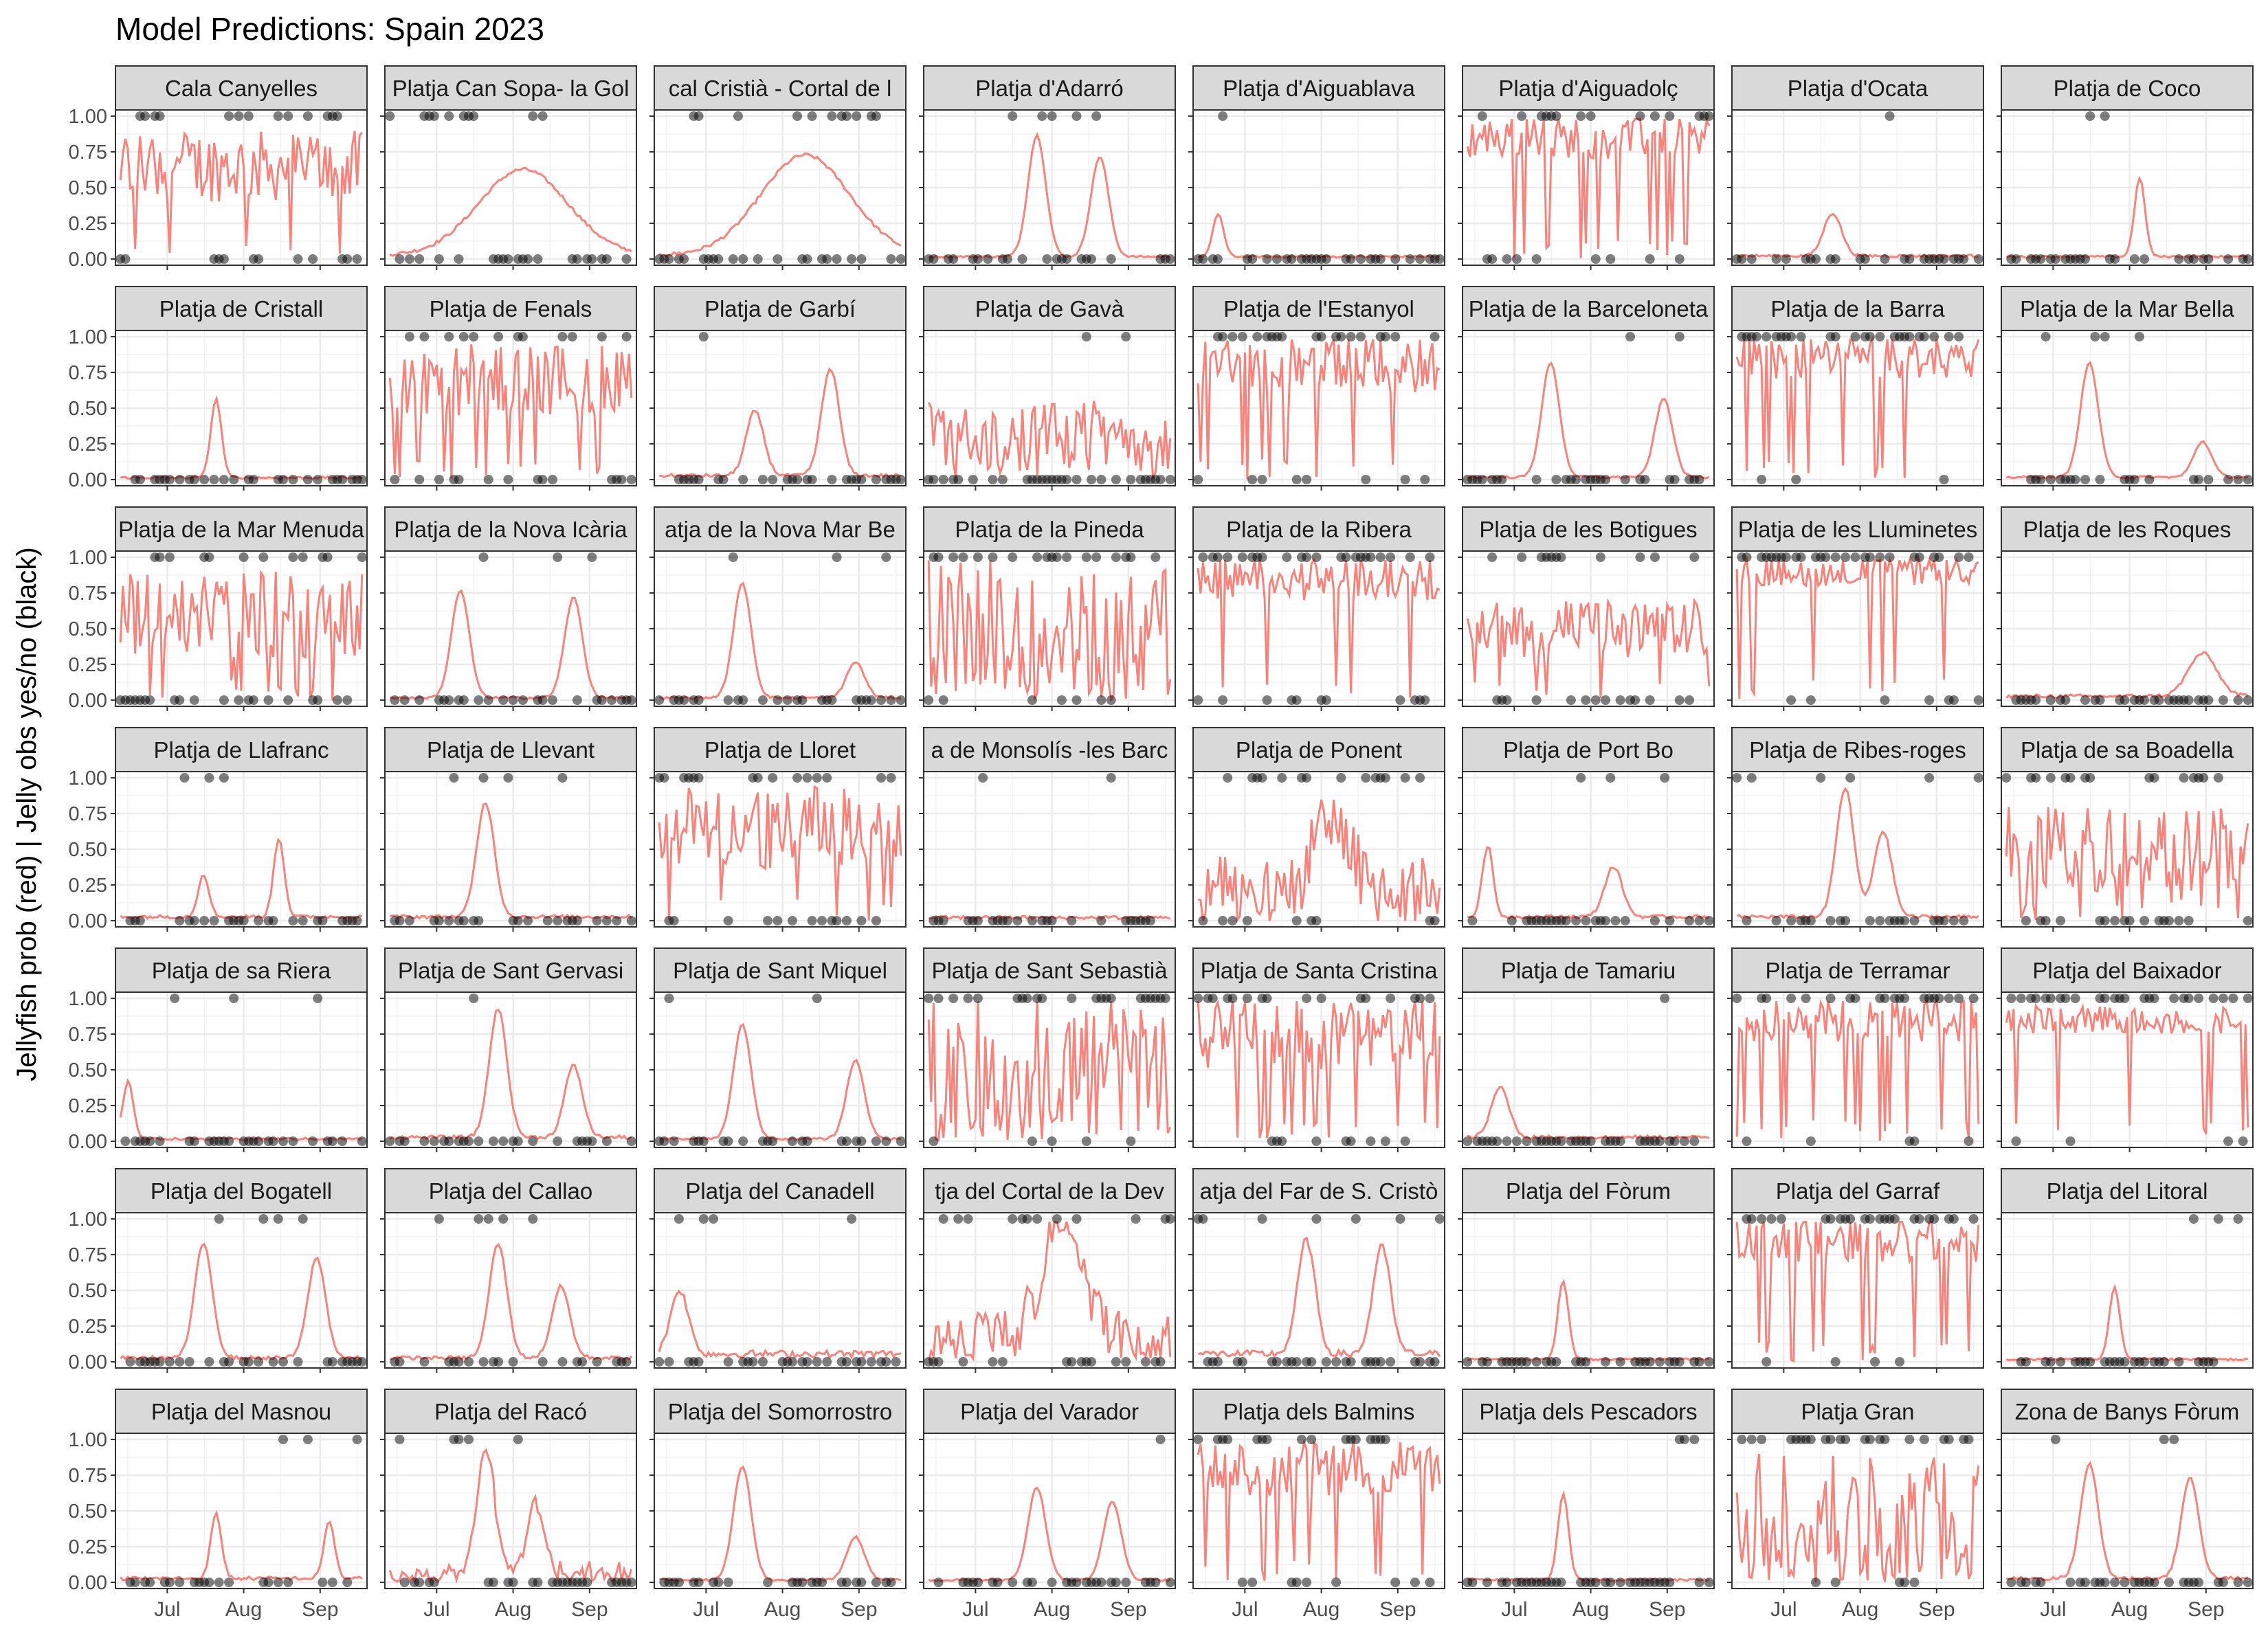 This screenshot has width=2268, height=1649. I want to click on y-tick-label: 0.75, so click(88, 1035).